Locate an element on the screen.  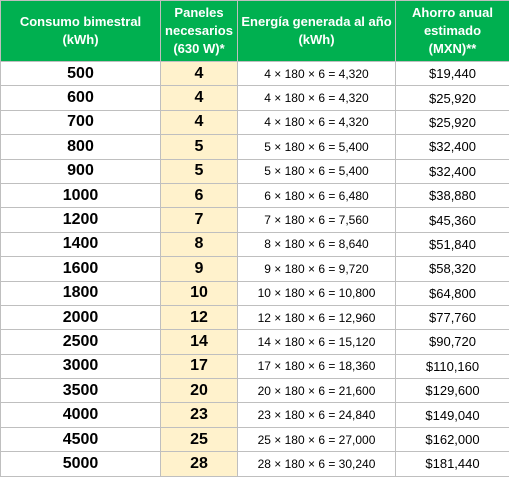
consumo-cell: 5000 is located at coordinates (80, 464).